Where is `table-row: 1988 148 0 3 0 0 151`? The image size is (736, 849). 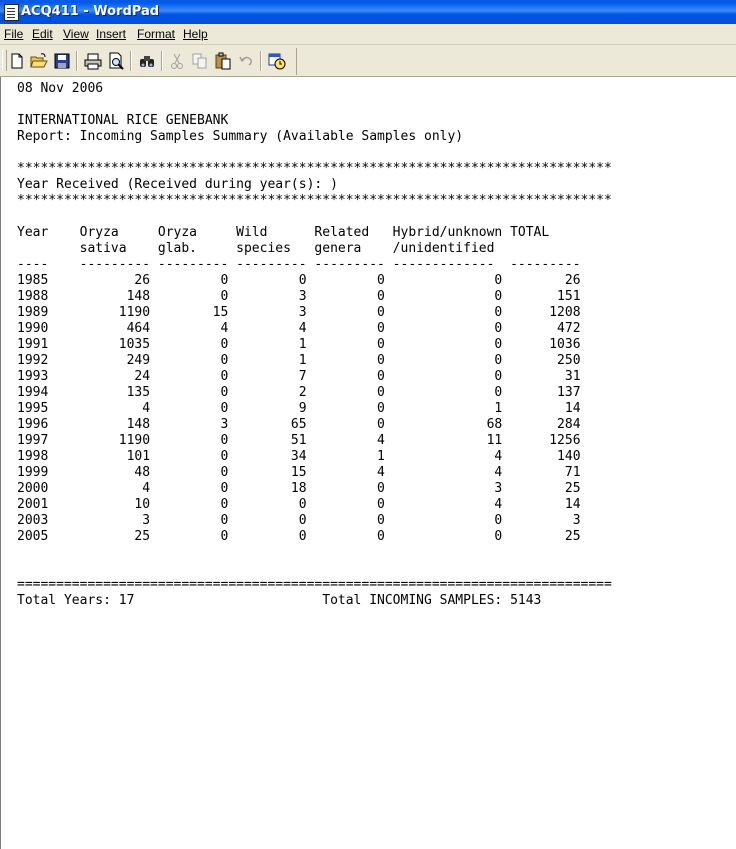
table-row: 1988 148 0 3 0 0 151 is located at coordinates (299, 296).